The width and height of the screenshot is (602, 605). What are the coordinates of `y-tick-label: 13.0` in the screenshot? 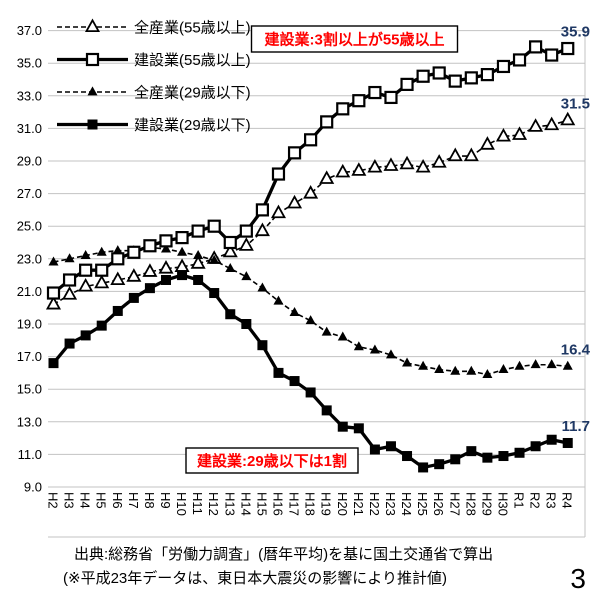 It's located at (29, 421).